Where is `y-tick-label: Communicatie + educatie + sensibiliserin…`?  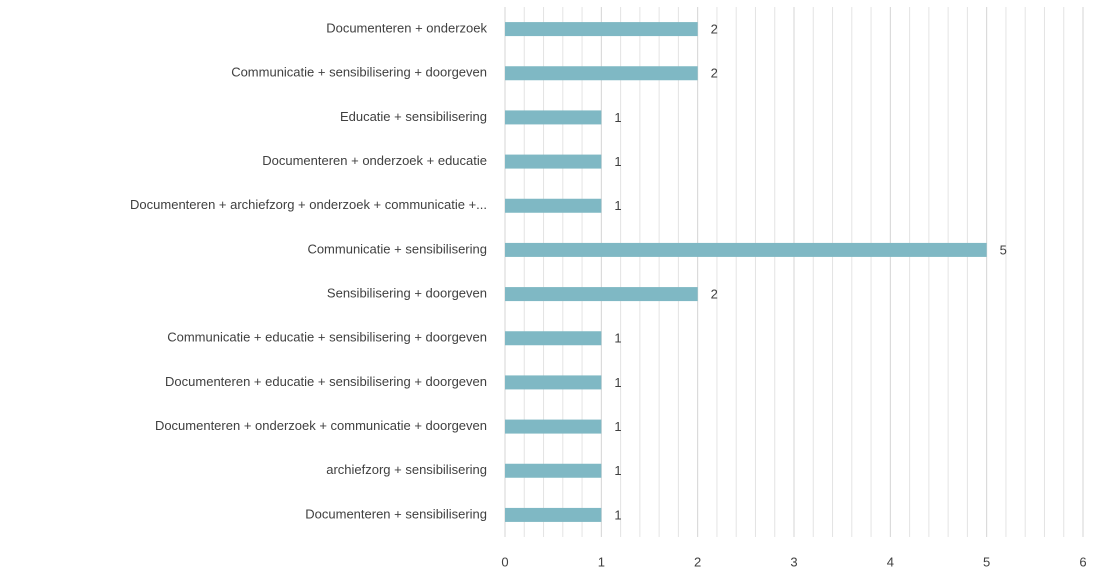
y-tick-label: Communicatie + educatie + sensibiliserin… is located at coordinates (327, 337).